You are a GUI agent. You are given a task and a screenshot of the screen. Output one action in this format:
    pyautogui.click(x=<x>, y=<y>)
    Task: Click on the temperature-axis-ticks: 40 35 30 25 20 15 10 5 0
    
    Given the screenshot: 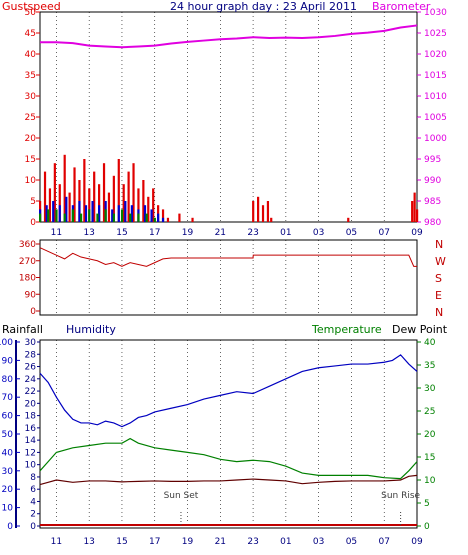 What is the action you would take?
    pyautogui.click(x=426, y=435)
    